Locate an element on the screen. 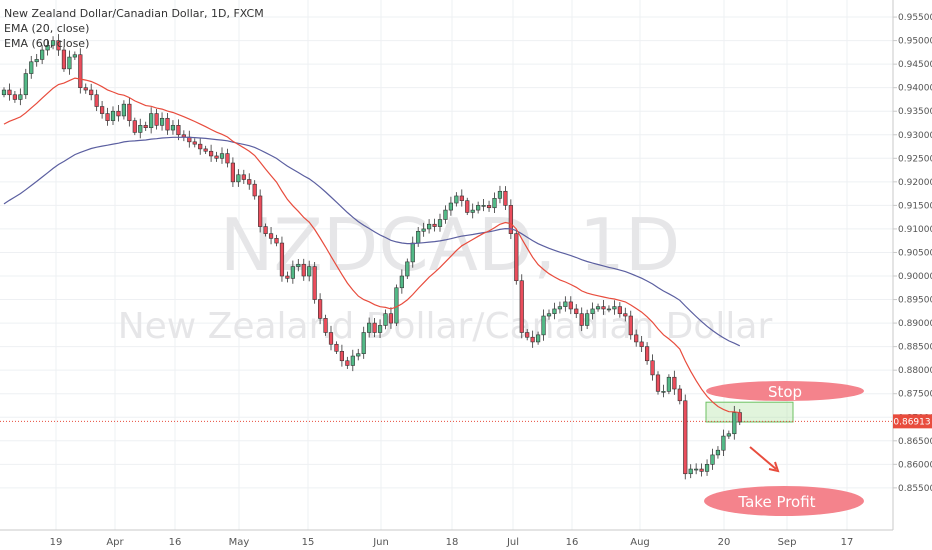 Image resolution: width=932 pixels, height=550 pixels. x-axis: 19 Apr 16 May 15 Jun 18 Jul 16 Aug 20 Sep 17 is located at coordinates (452, 542).